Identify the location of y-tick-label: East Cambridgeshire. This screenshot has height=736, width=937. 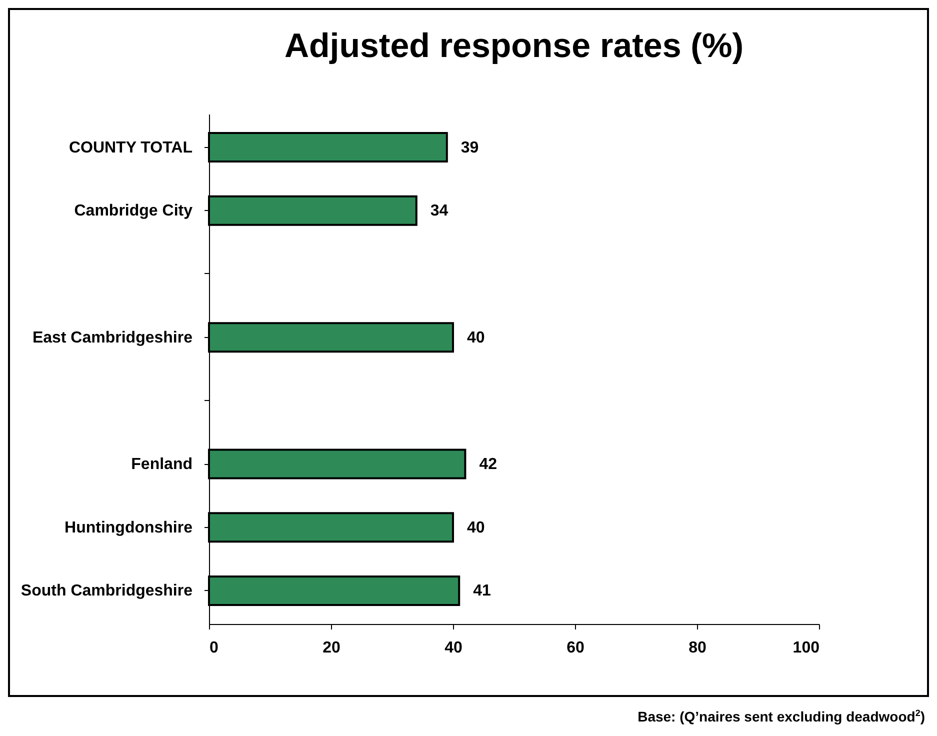
(112, 337).